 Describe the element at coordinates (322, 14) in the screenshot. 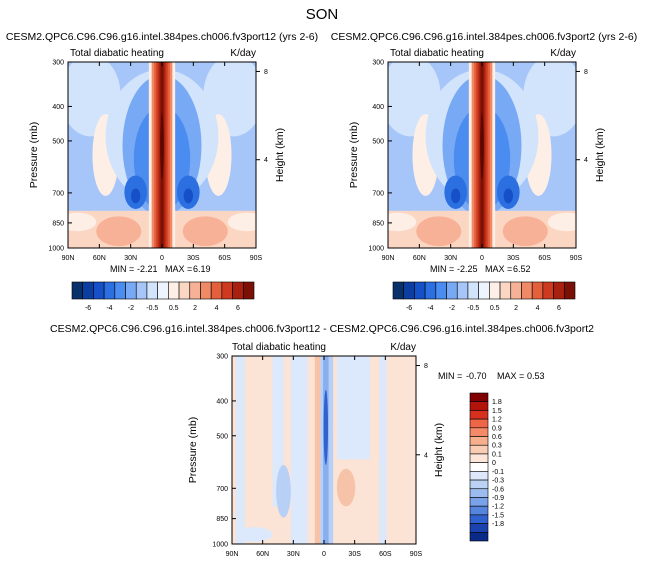

I see `page-title: SON` at that location.